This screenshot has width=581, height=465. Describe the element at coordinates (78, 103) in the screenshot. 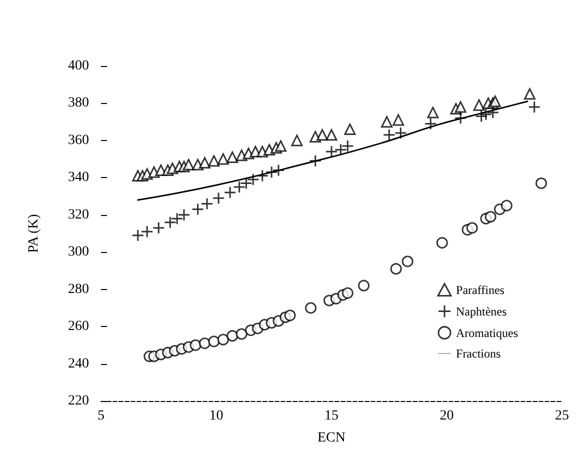

I see `y-tick-label: 380` at that location.